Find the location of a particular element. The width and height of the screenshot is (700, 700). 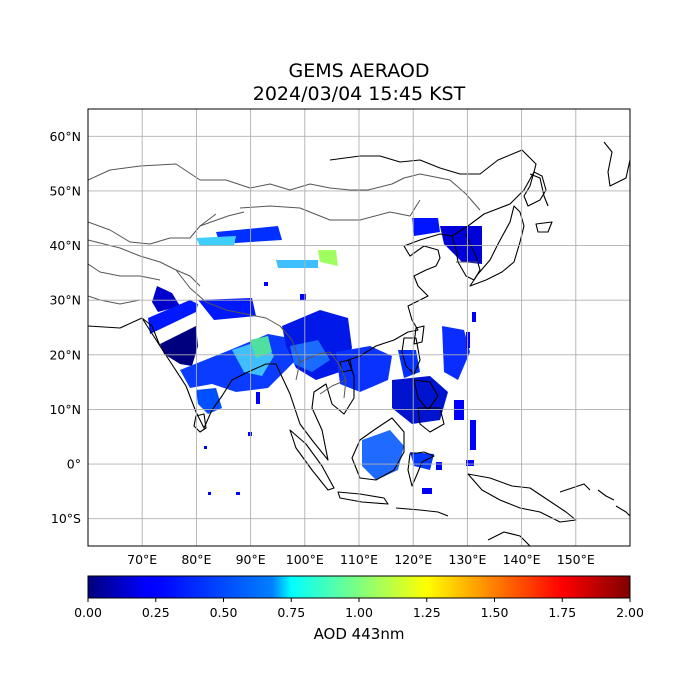

aod-patch-sulawesi is located at coordinates (422, 461).